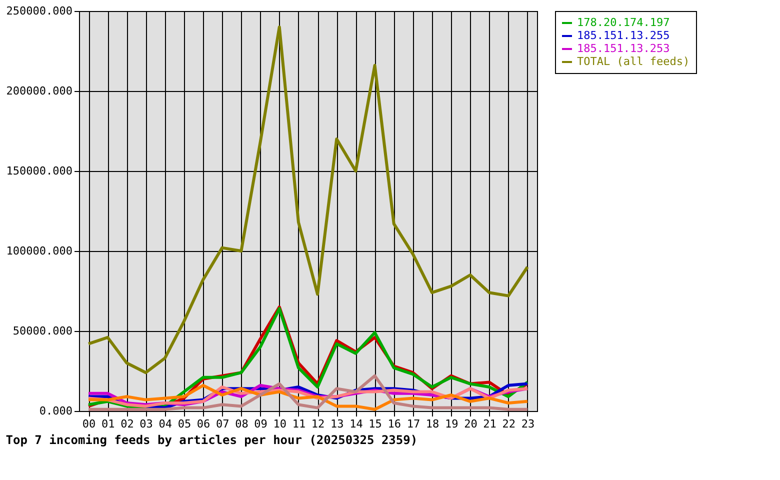 The image size is (780, 480). Describe the element at coordinates (623, 48) in the screenshot. I see `legend-label: 185.151.13.253` at that location.